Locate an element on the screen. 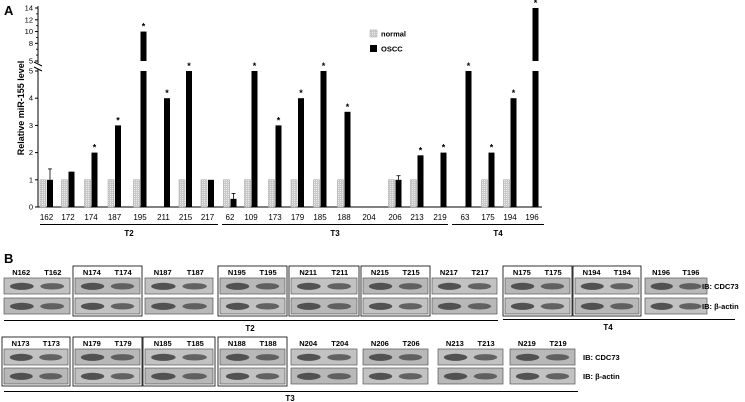  blot-actin-N217 is located at coordinates (464, 306).